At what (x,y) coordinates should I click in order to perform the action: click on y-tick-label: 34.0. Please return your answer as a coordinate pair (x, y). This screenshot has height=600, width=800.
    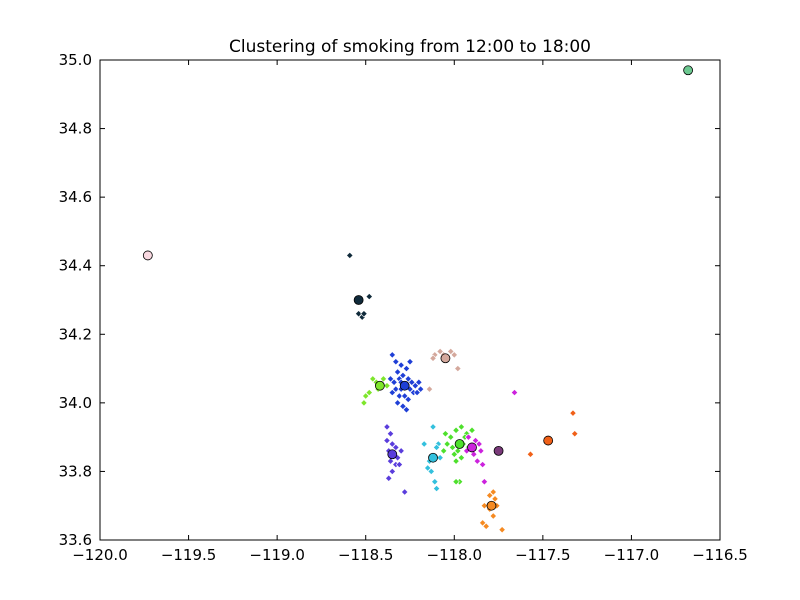
    Looking at the image, I should click on (75, 403).